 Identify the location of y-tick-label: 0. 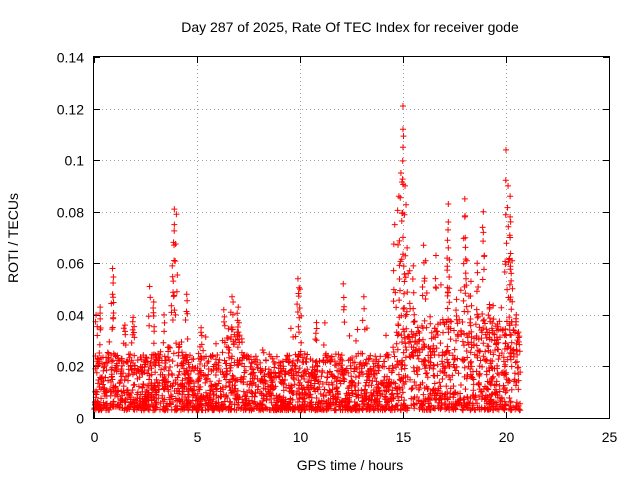
(80, 419).